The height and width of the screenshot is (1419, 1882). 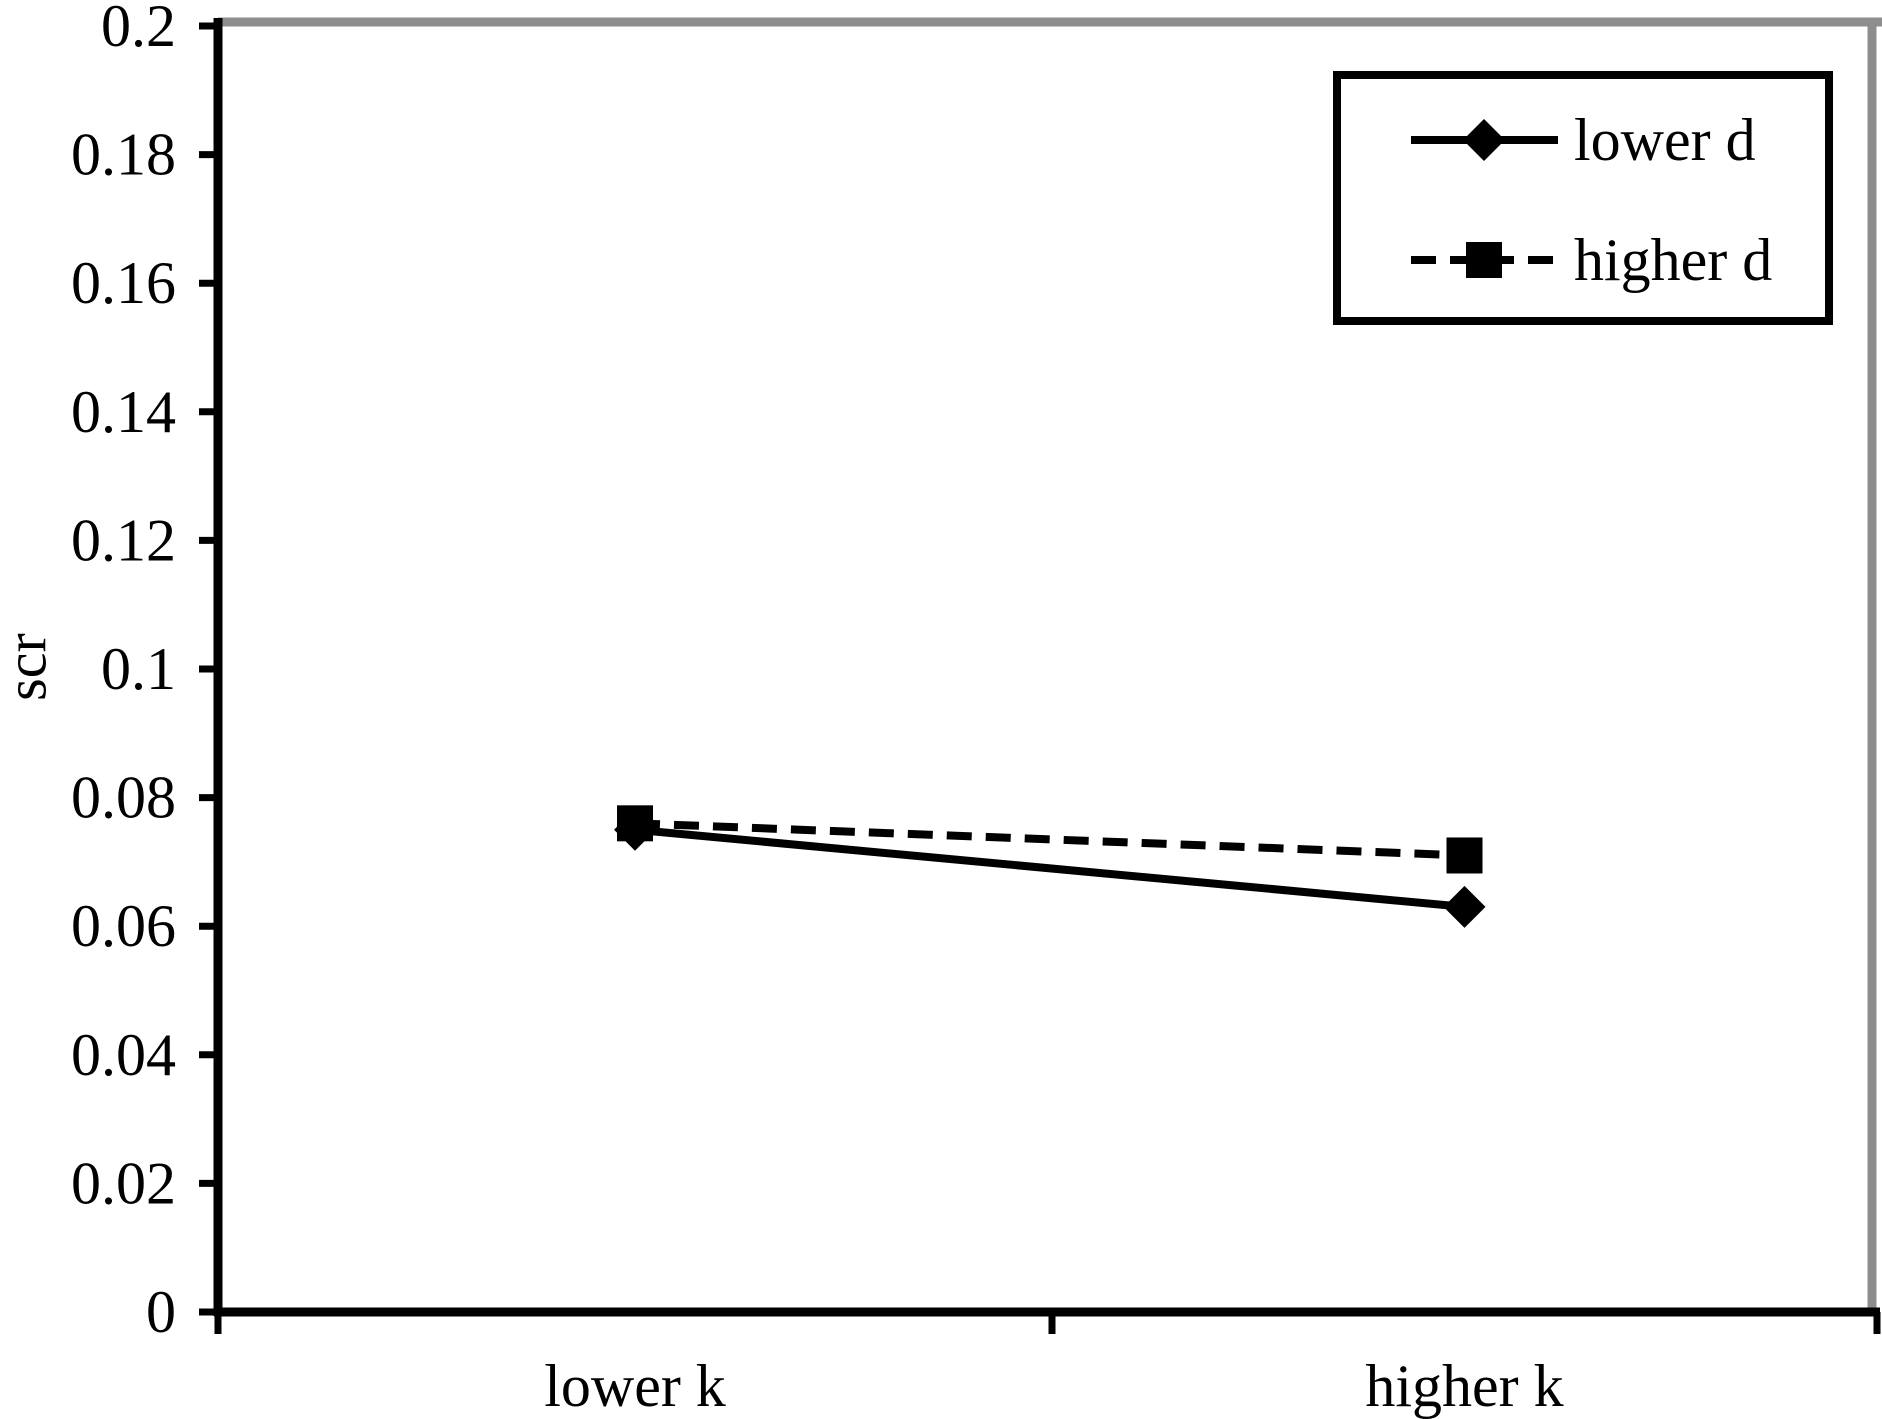 I want to click on y-tick-label: 0.08, so click(x=123, y=798).